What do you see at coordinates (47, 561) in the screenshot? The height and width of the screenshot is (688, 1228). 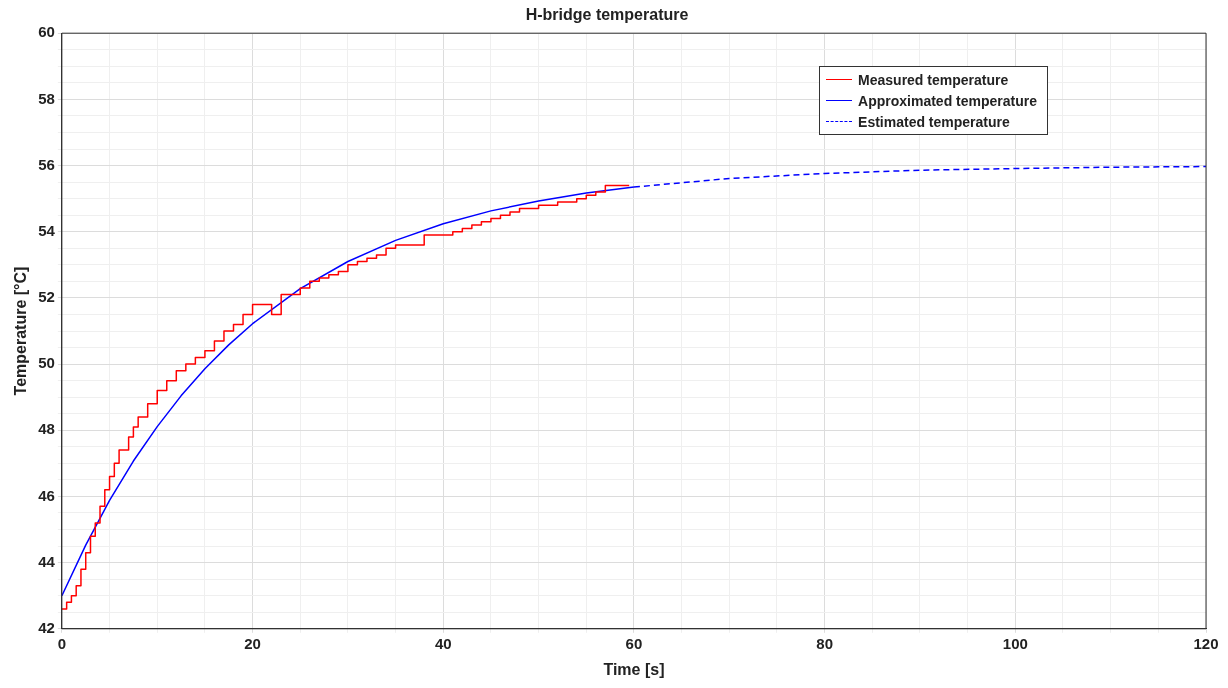 I see `y-tick-label: 44` at bounding box center [47, 561].